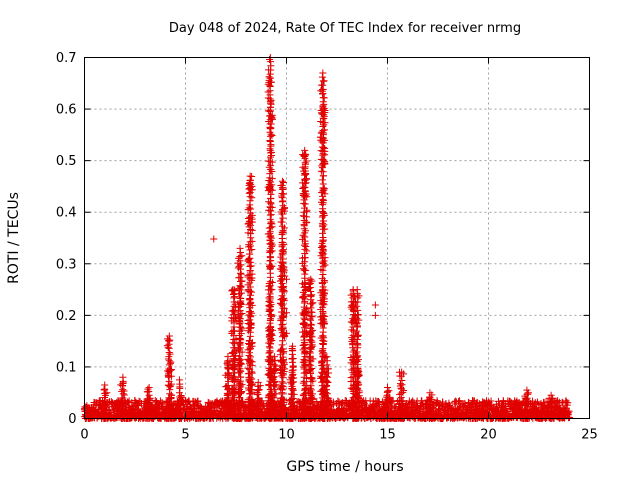 This screenshot has height=480, width=640. What do you see at coordinates (344, 467) in the screenshot?
I see `x-axis-label: GPS time / hours` at bounding box center [344, 467].